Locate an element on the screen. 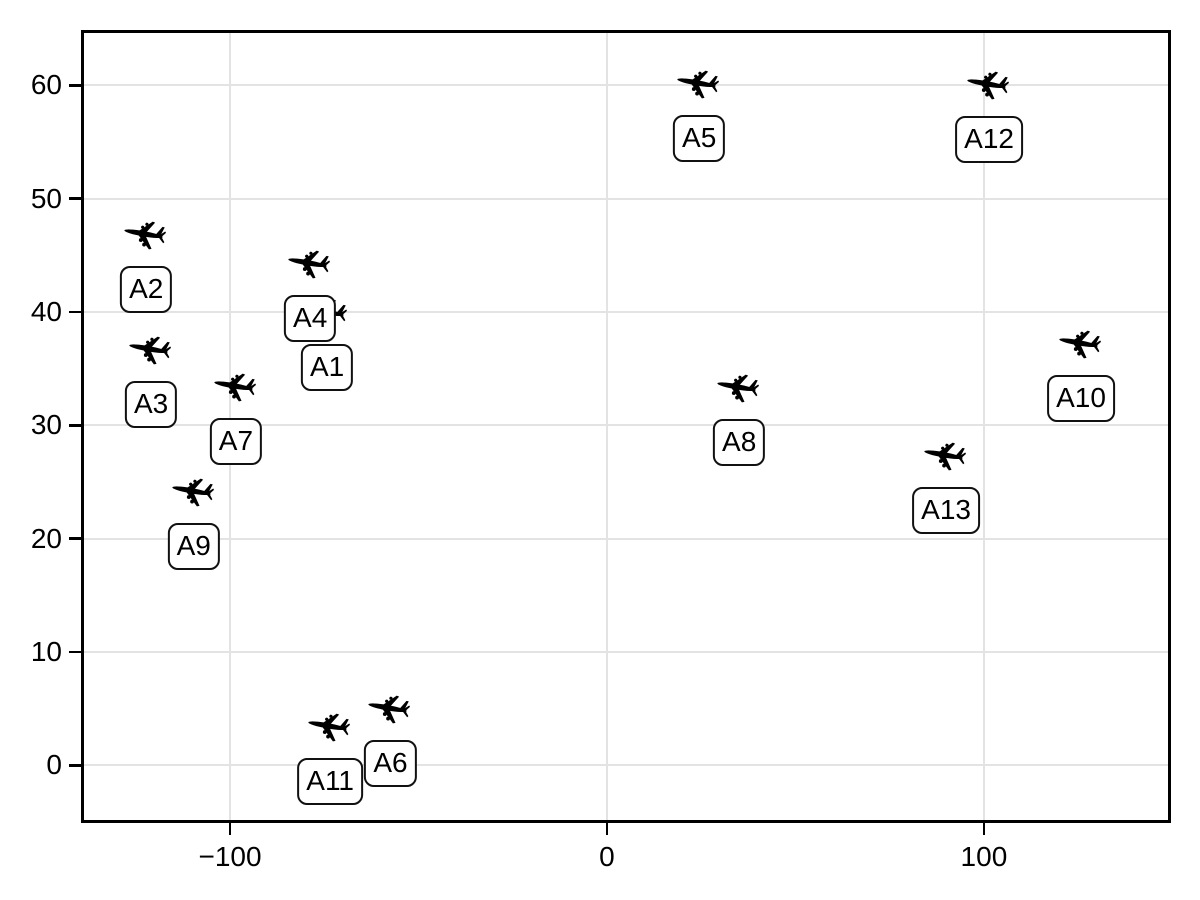  y-axis-tick-label: 50 is located at coordinates (46, 198).